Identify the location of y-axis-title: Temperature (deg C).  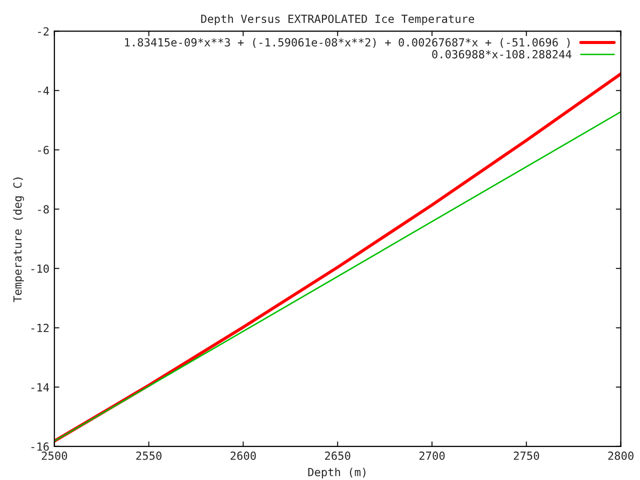
(18, 240).